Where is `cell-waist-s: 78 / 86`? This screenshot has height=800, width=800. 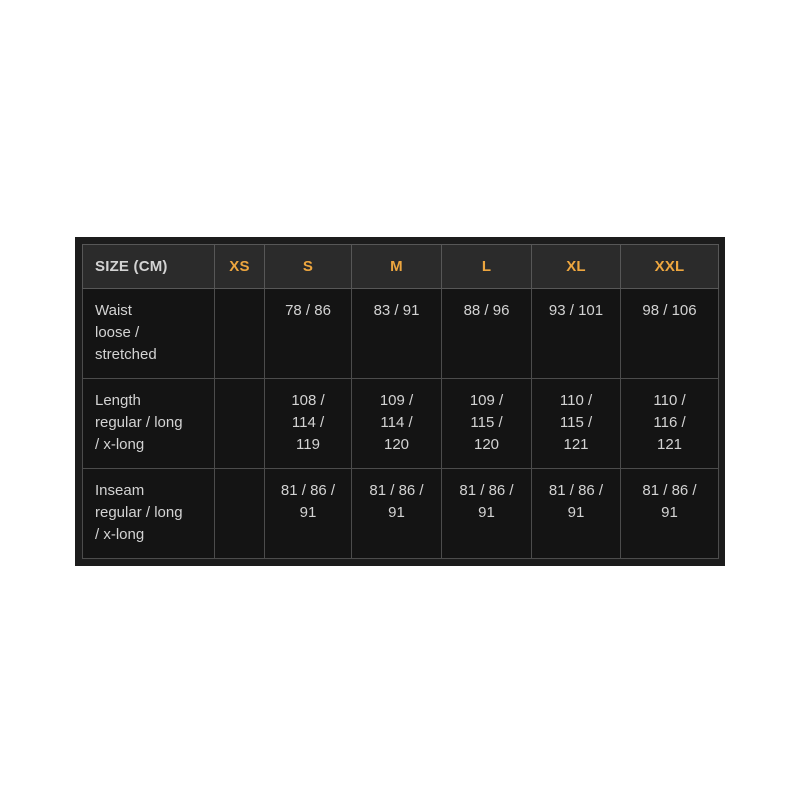
cell-waist-s: 78 / 86 is located at coordinates (308, 333).